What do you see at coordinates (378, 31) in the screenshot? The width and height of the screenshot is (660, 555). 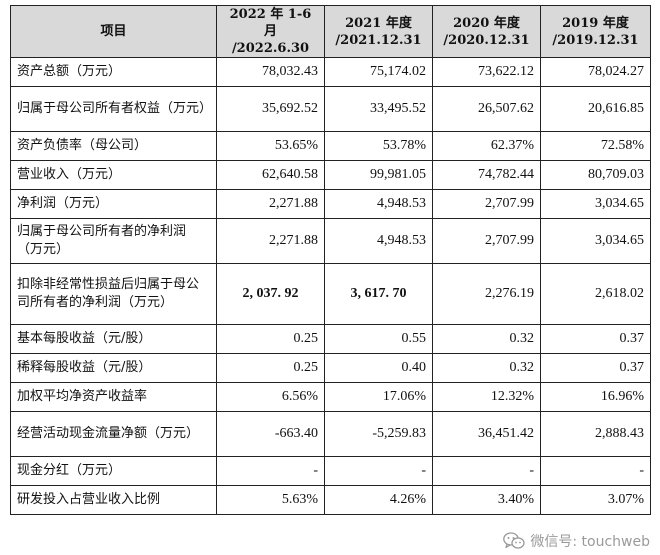 I see `header-2021: 2021 年度/2021.12.31` at bounding box center [378, 31].